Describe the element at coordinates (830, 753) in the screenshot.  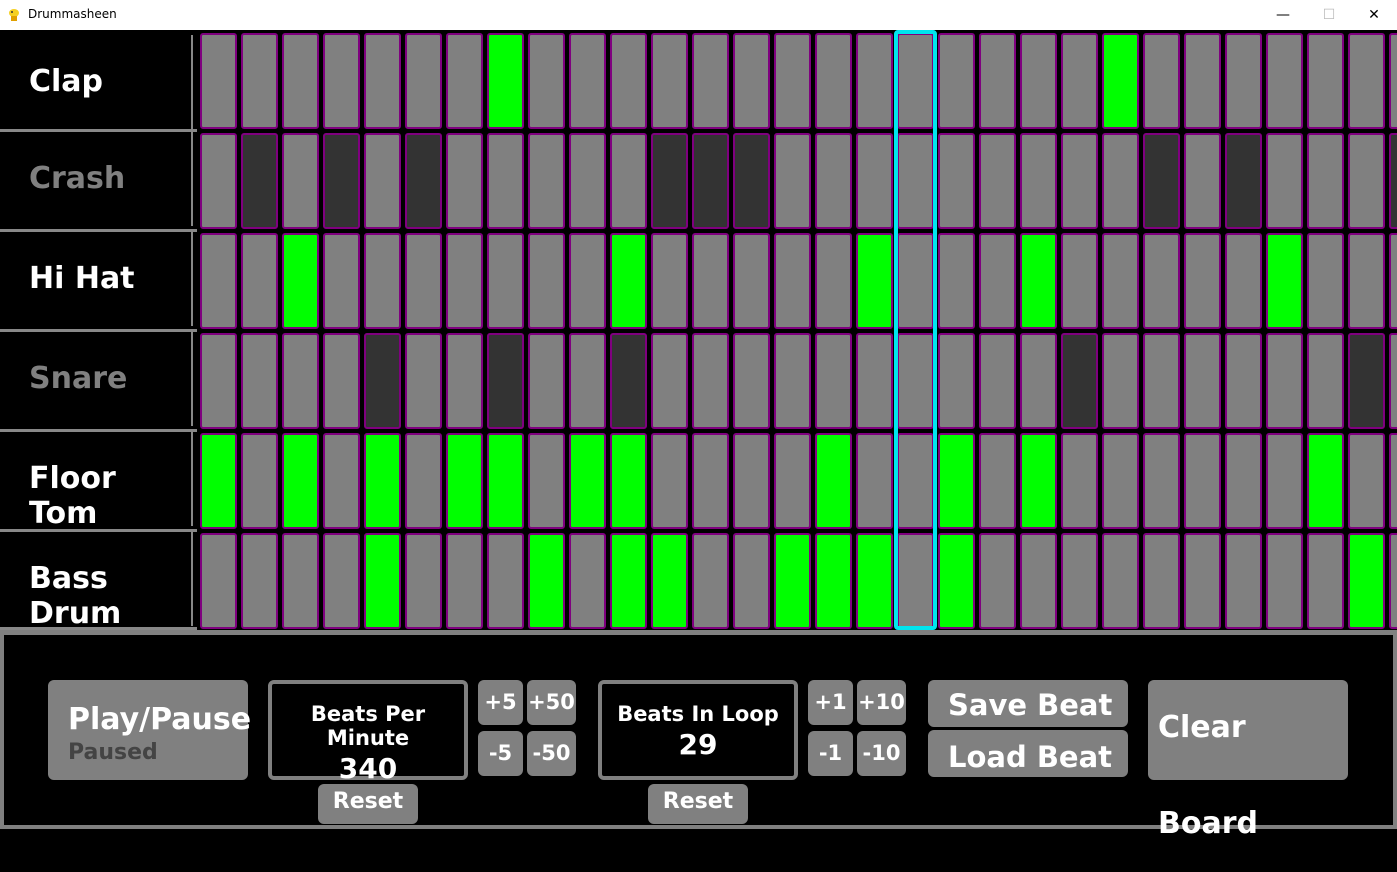
I see `loop-minus-1-button: -1` at that location.